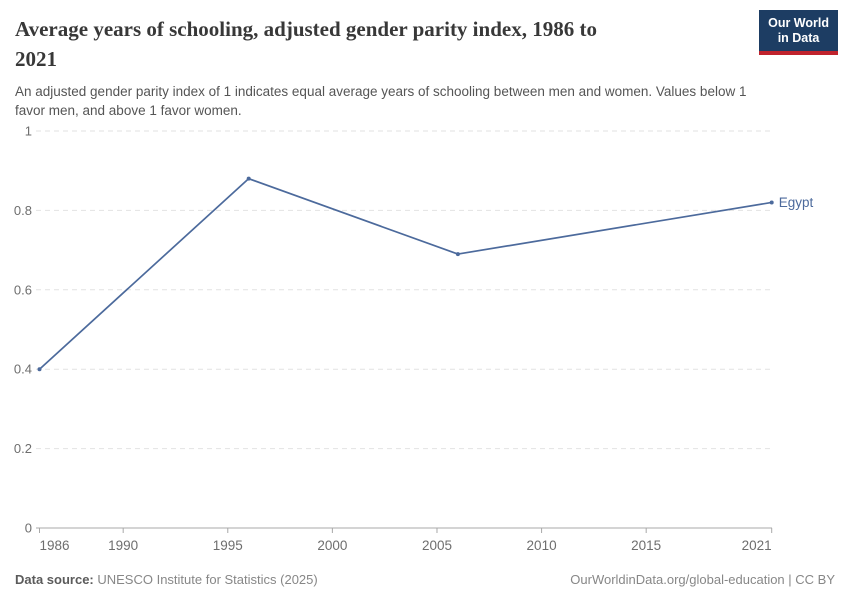  What do you see at coordinates (23, 369) in the screenshot?
I see `y-axis-tick-label: 0.4` at bounding box center [23, 369].